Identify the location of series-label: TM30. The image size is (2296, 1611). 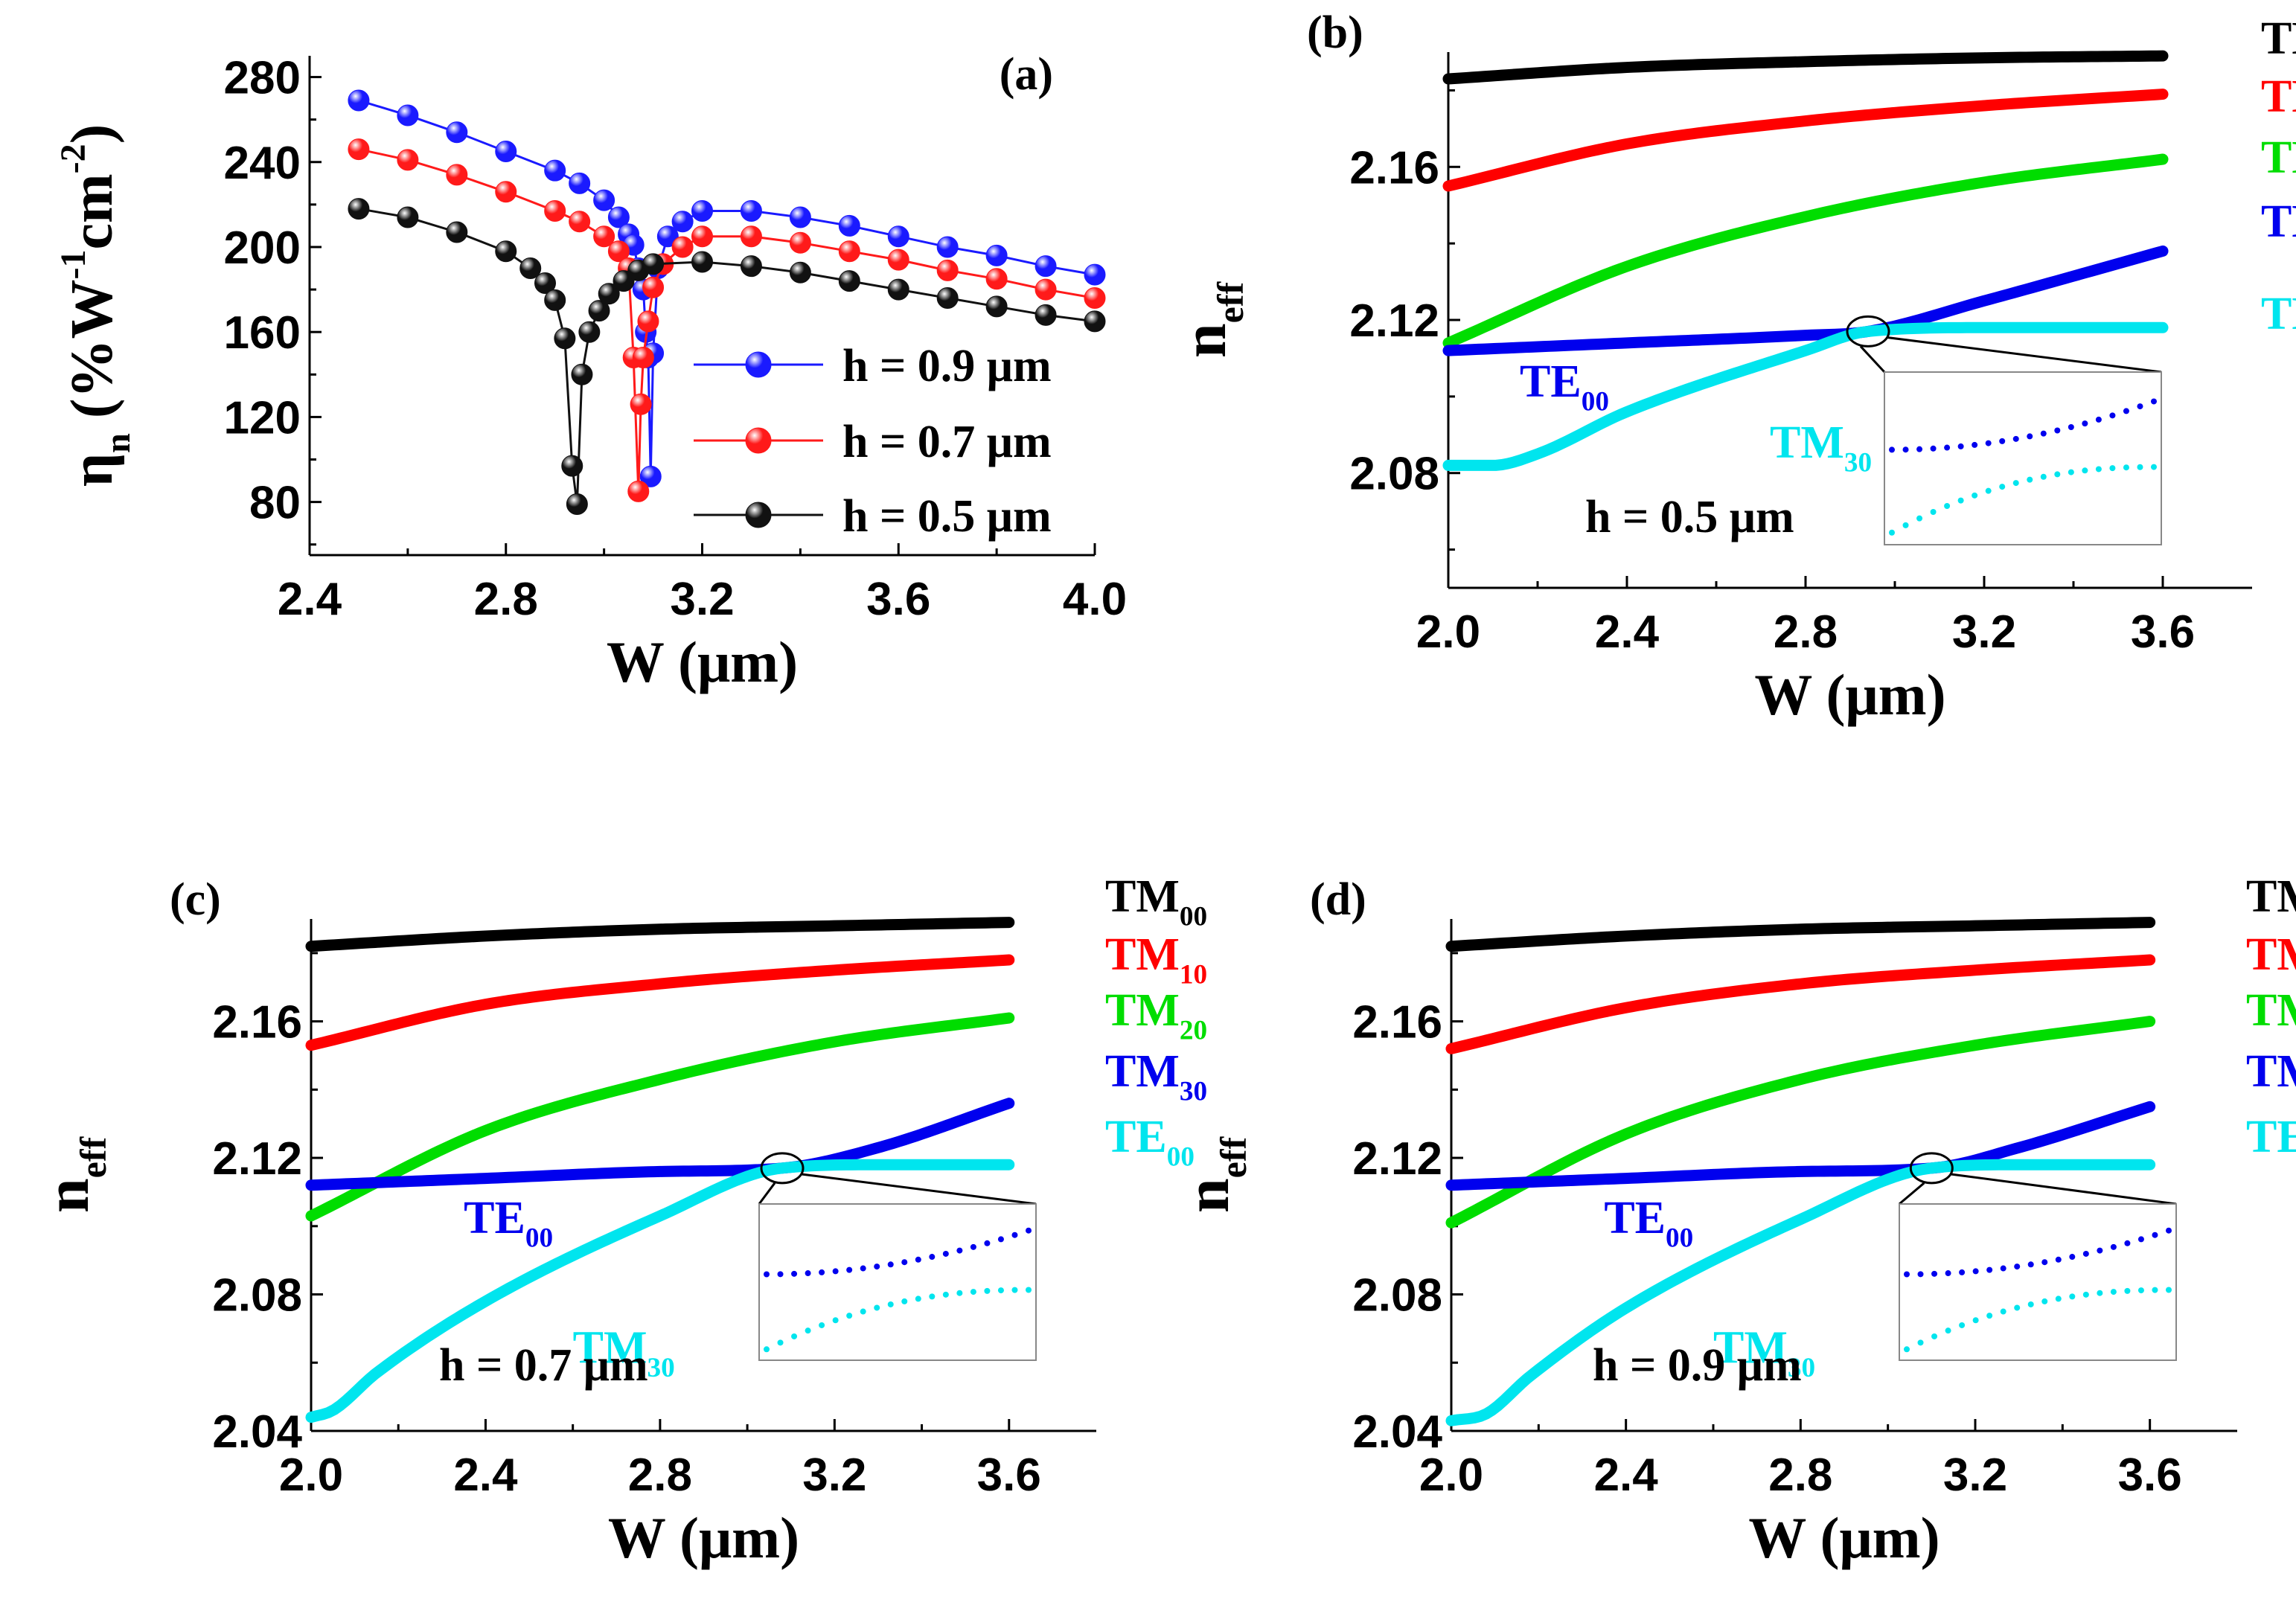
(2278, 226).